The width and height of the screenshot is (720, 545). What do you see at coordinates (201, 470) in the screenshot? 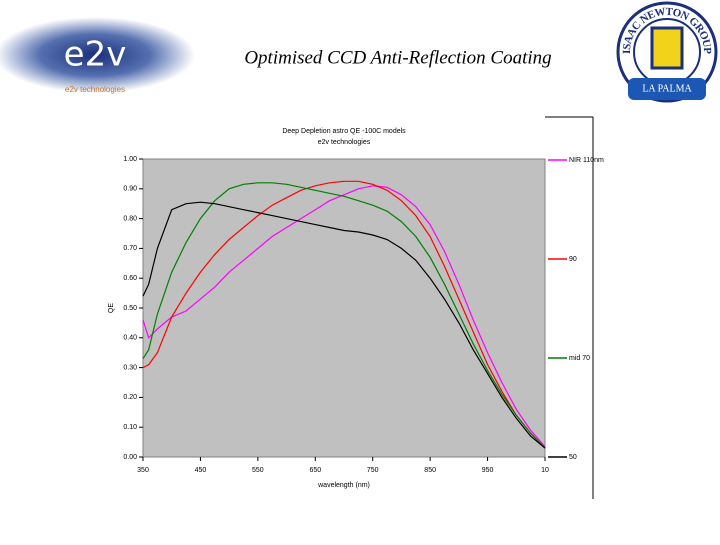
I see `x-tick-label: 450` at bounding box center [201, 470].